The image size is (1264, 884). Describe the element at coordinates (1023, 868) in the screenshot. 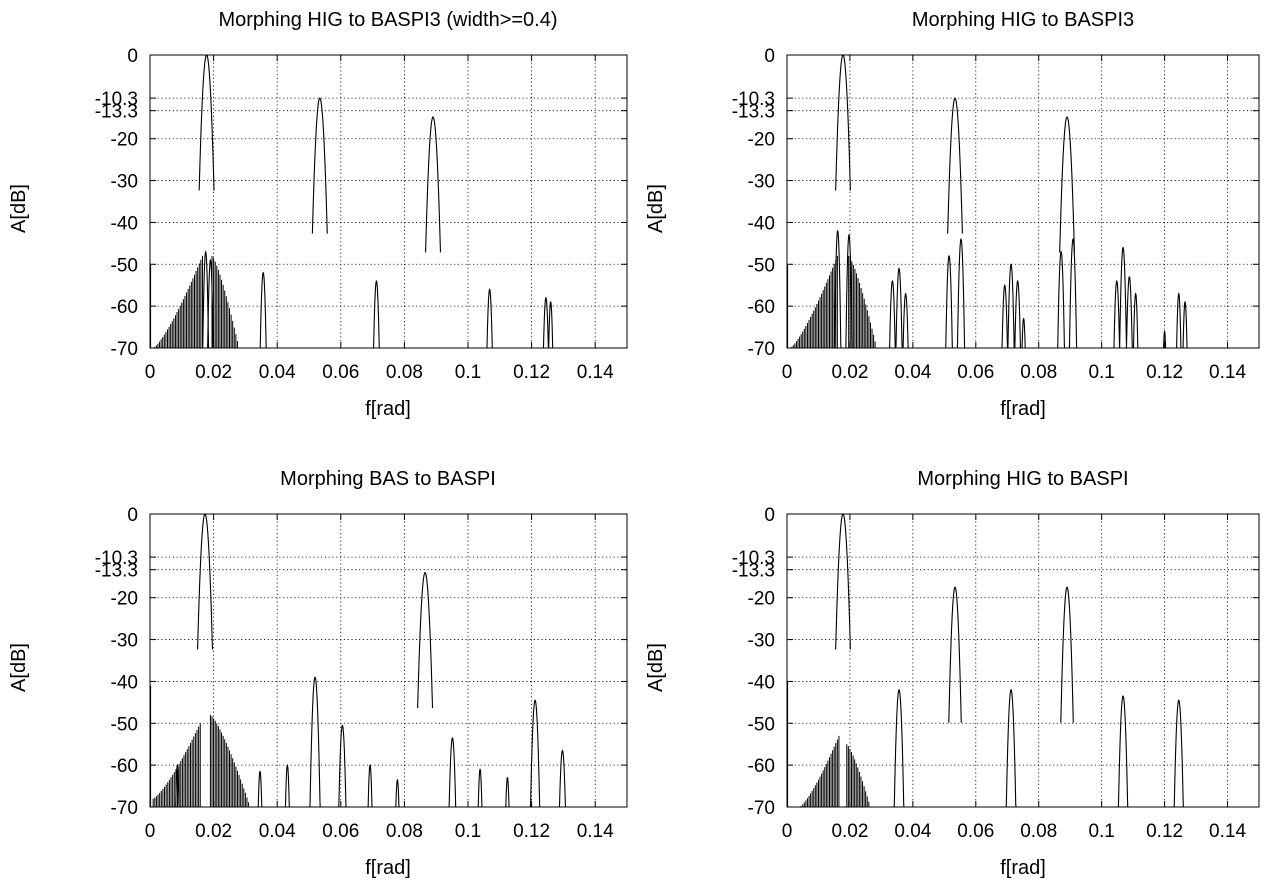

I see `x-axis-label: f[rad]` at that location.